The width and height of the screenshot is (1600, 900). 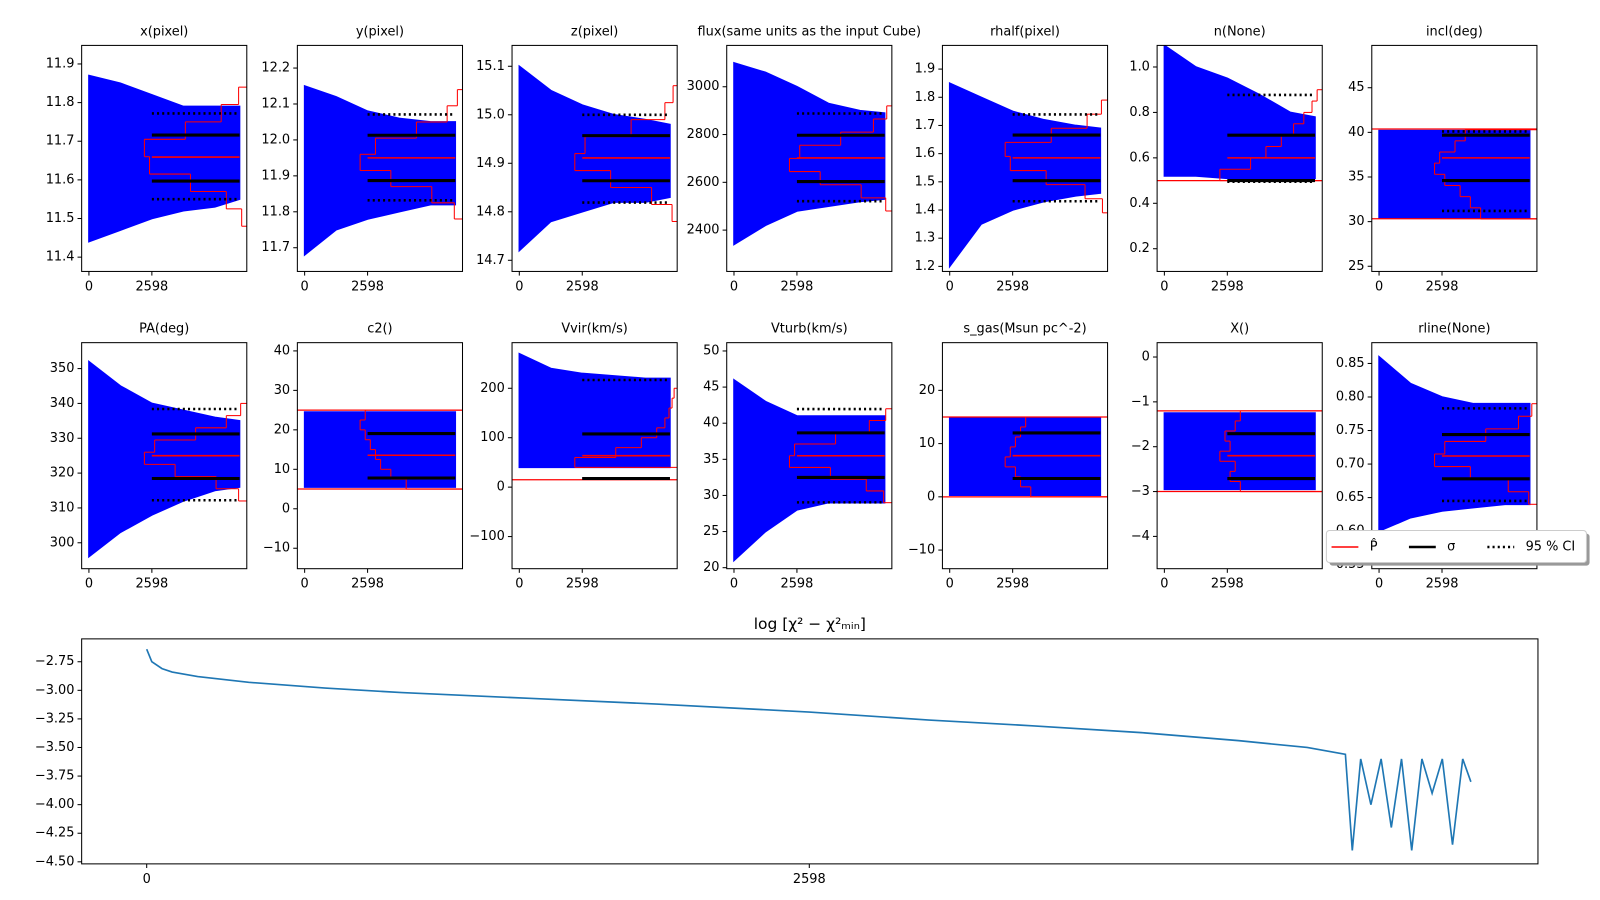 What do you see at coordinates (1454, 329) in the screenshot?
I see `panel-title: rline(None)` at bounding box center [1454, 329].